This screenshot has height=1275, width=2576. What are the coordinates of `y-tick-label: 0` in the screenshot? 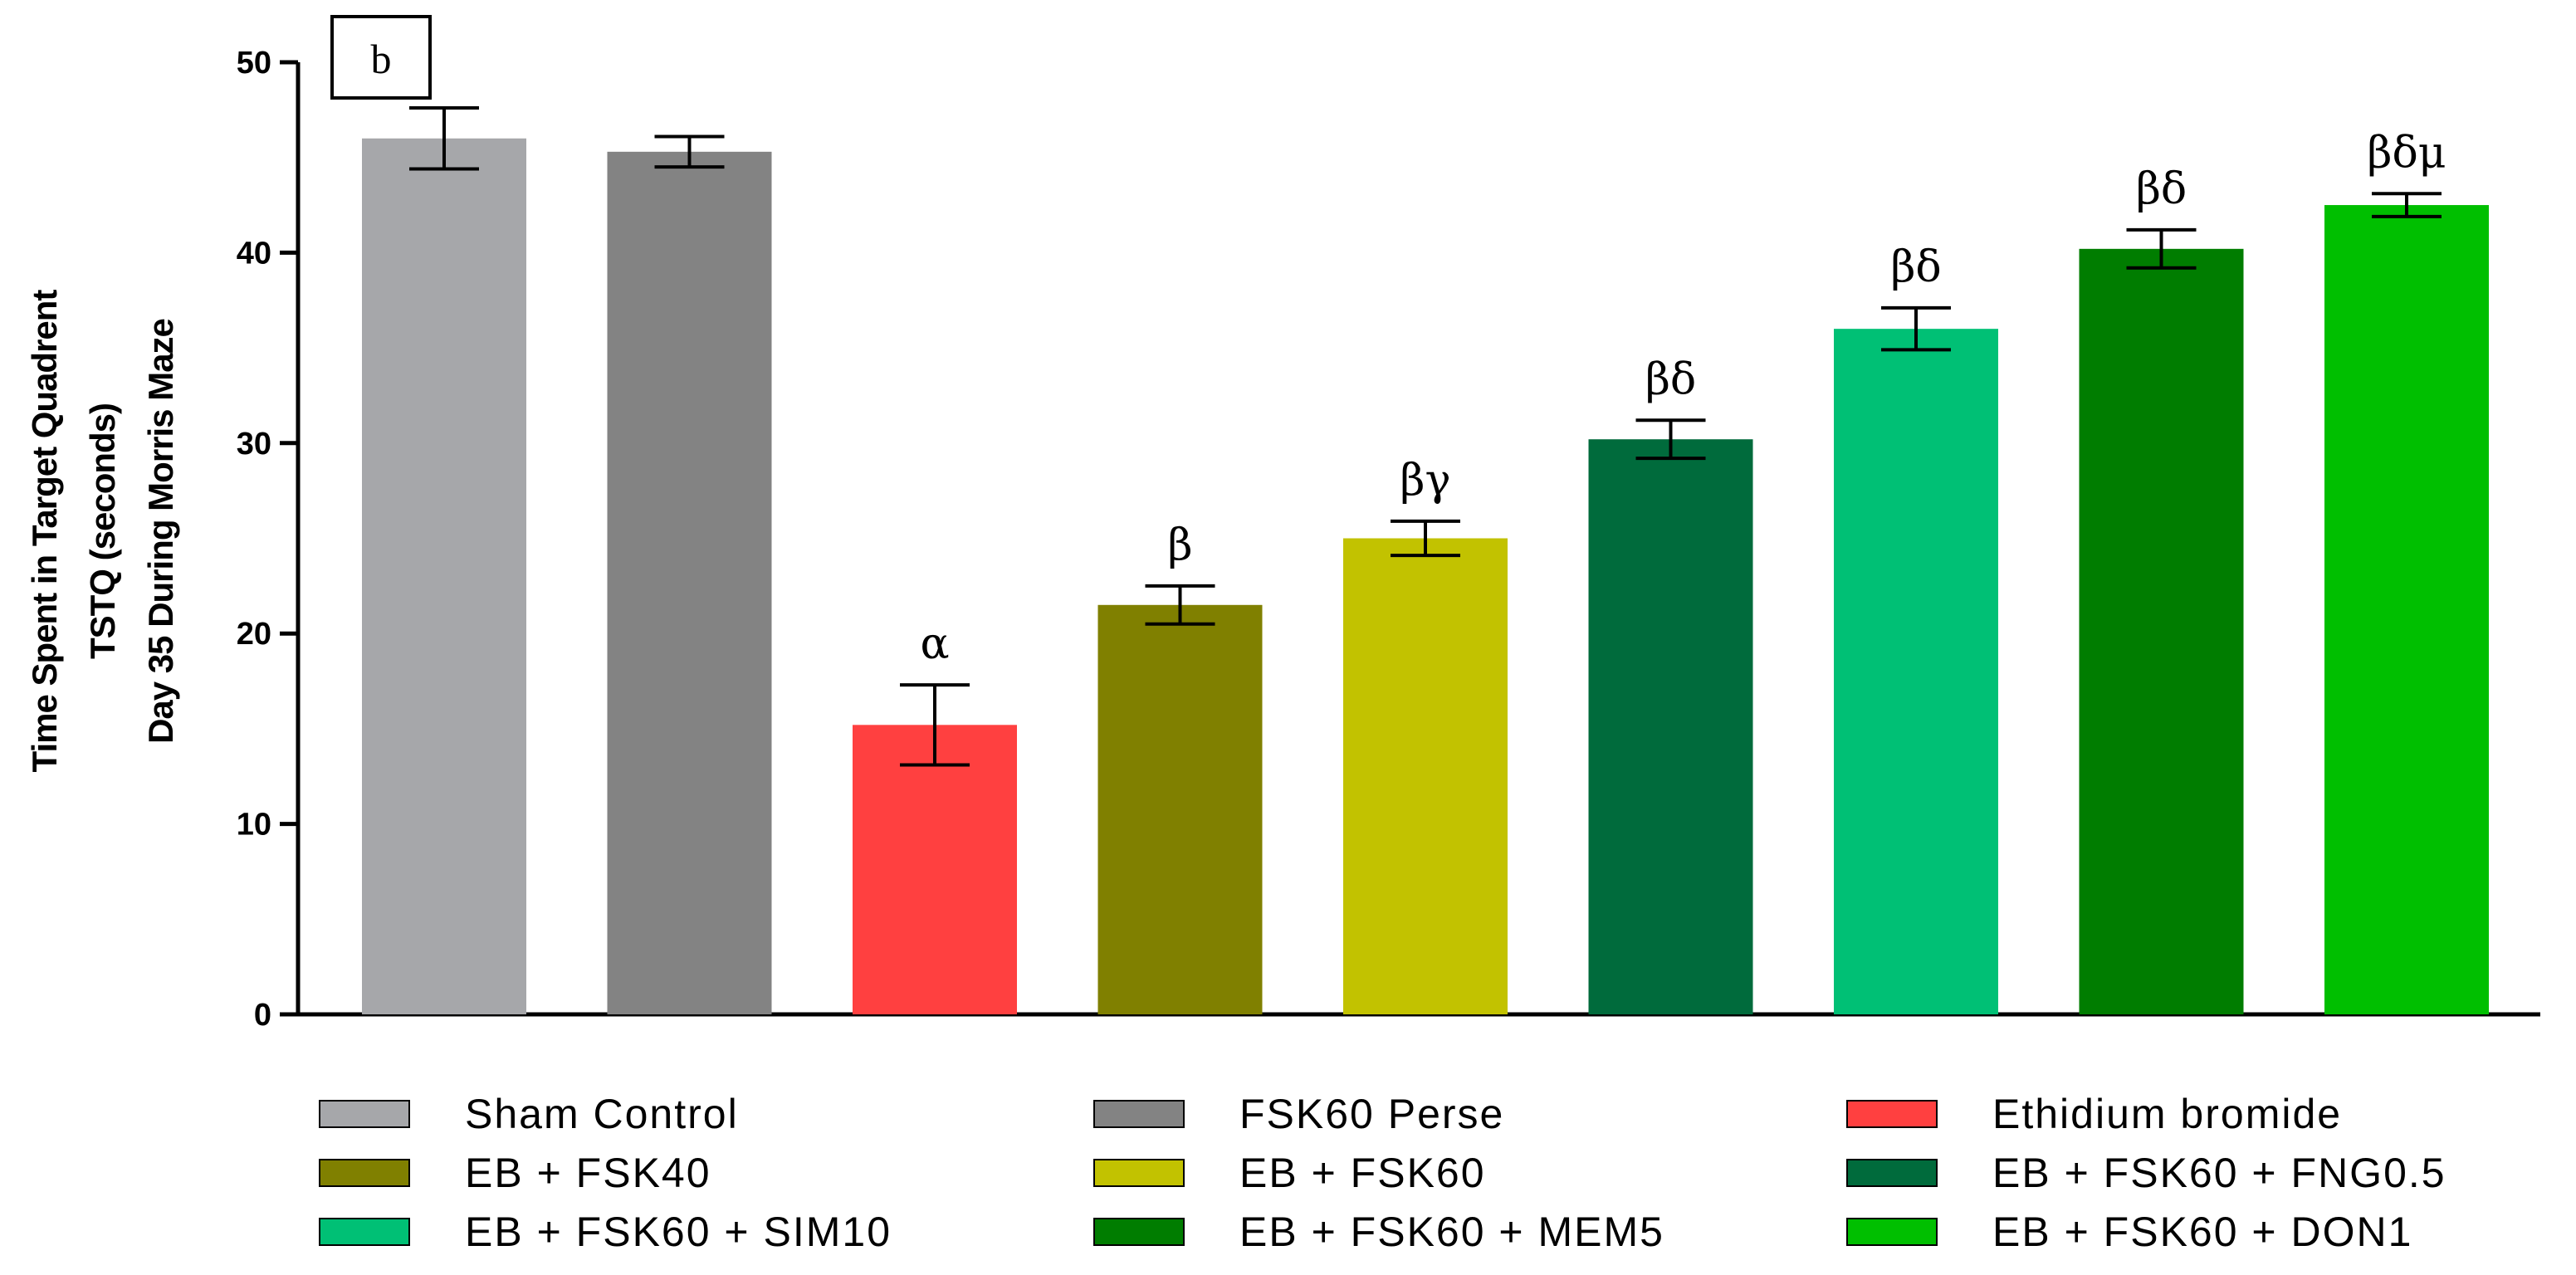 It's located at (262, 1015).